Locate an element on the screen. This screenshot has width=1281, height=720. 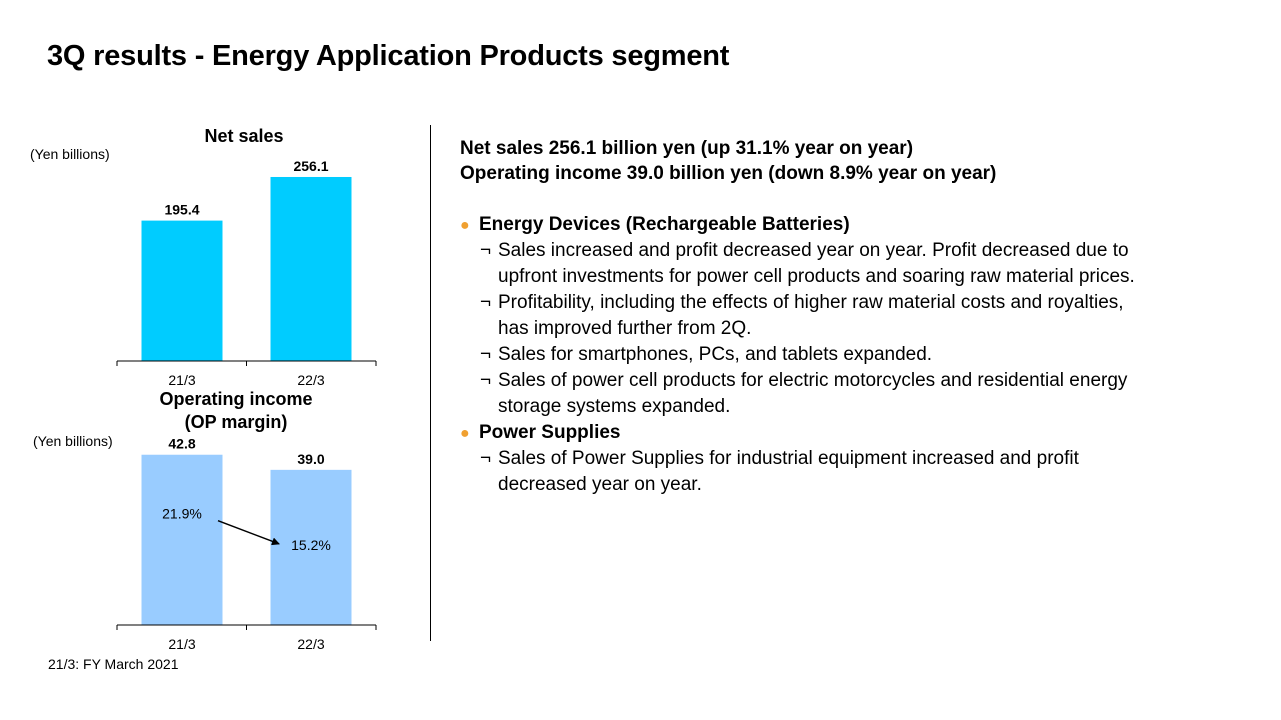
section-heading: ● Power Supplies is located at coordinates (860, 433).